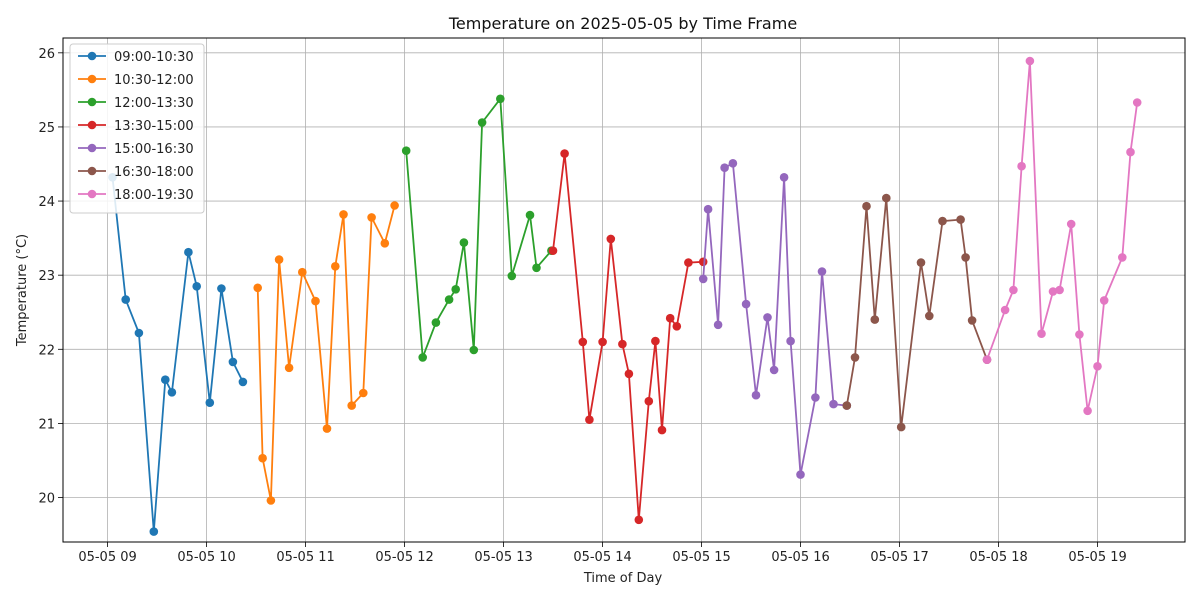 This screenshot has width=1200, height=600. I want to click on legend-item: 16:30-18:00, so click(136, 172).